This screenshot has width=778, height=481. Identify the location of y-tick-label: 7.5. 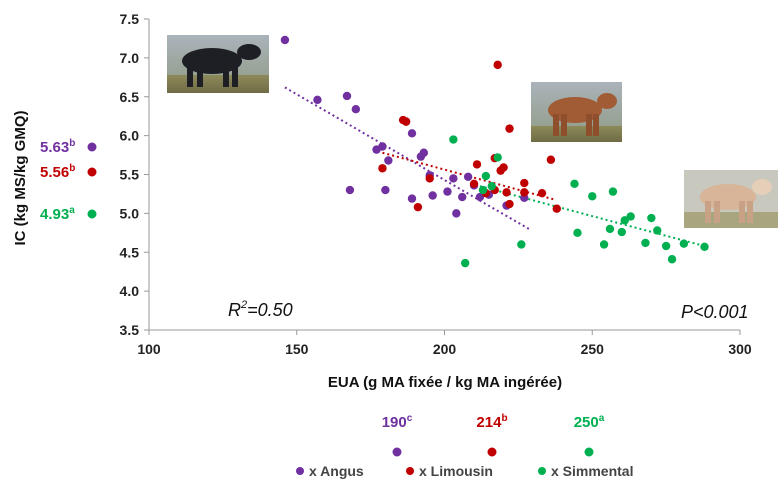
(130, 19).